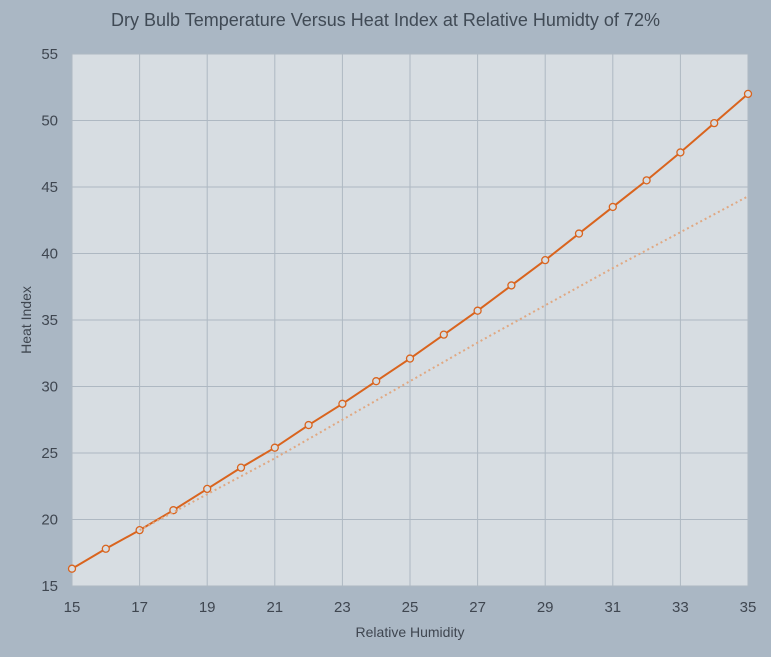  I want to click on y-tick-label: 25, so click(49, 453).